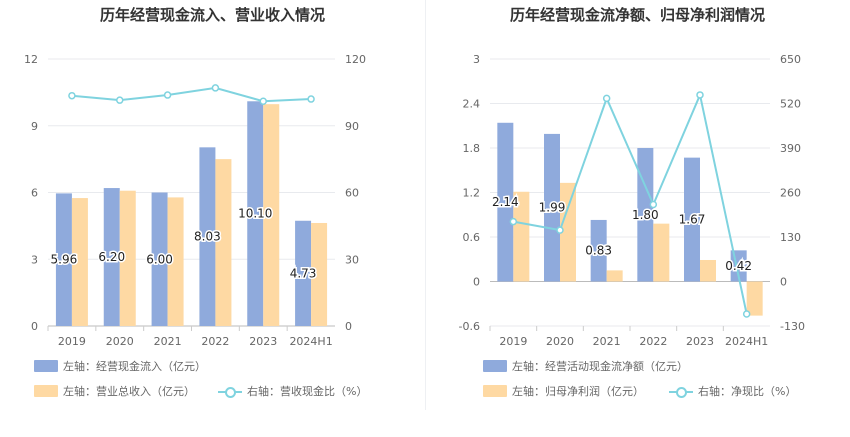 The width and height of the screenshot is (850, 437). Describe the element at coordinates (352, 126) in the screenshot. I see `right-axis-tick-label: 90` at that location.